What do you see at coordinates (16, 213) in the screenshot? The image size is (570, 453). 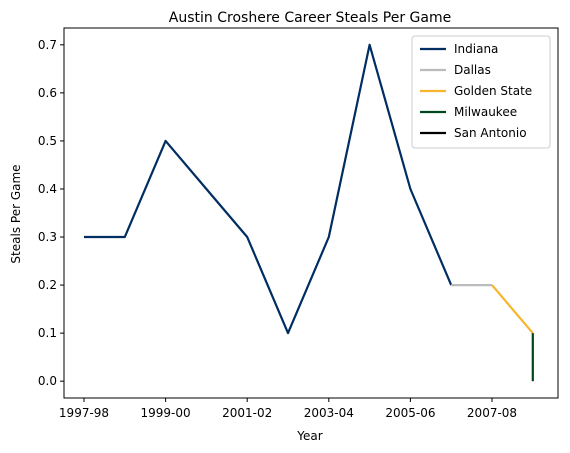 I see `y-axis-title: Steals Per Game` at bounding box center [16, 213].